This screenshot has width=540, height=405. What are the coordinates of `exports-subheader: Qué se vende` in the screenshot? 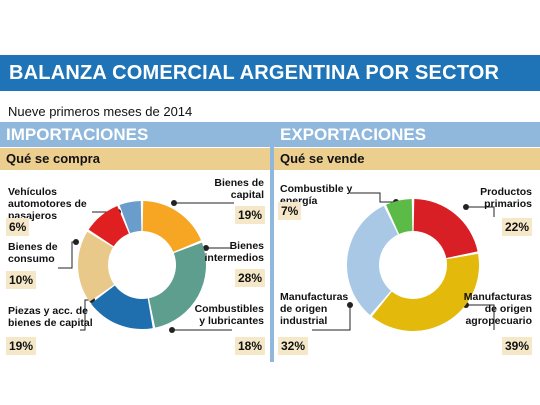 It's located at (407, 159).